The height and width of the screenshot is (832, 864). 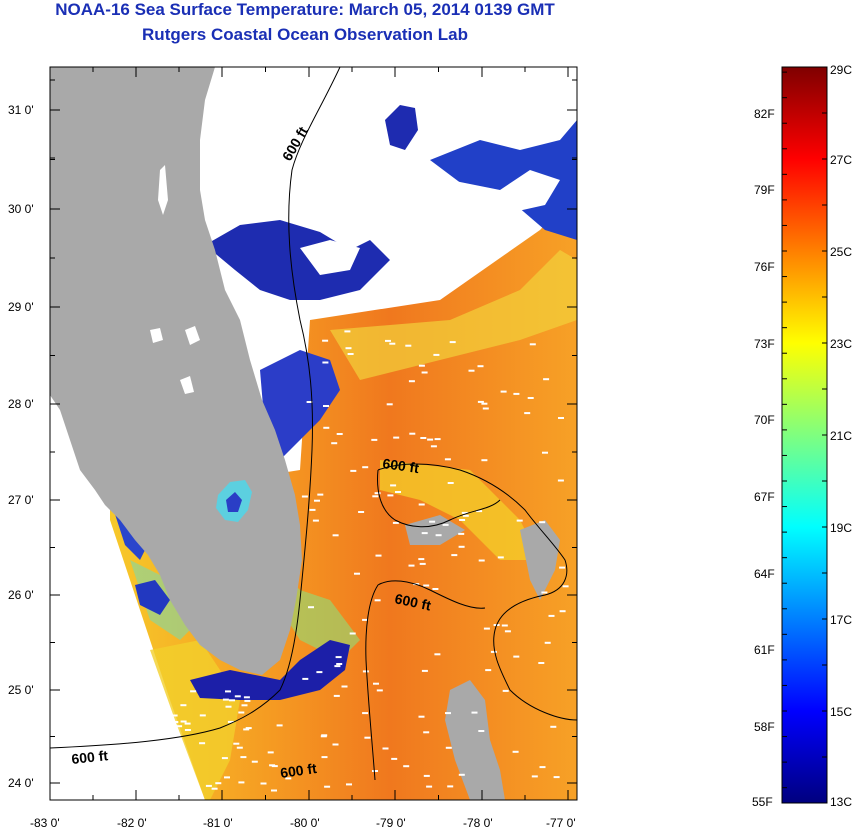 I want to click on colorbar-f-label: 64F, so click(x=764, y=574).